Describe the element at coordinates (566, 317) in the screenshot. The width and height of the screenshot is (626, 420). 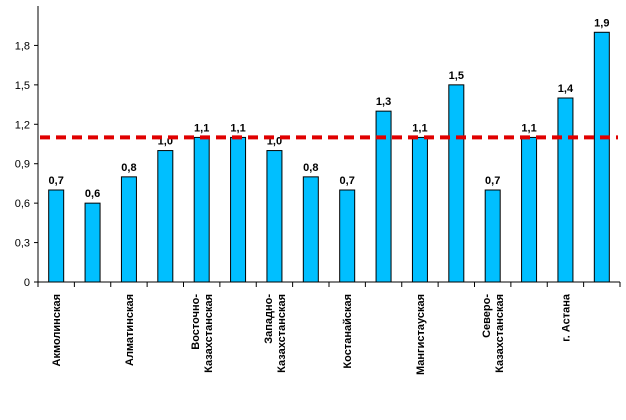
I see `category-label: г. Астана` at that location.